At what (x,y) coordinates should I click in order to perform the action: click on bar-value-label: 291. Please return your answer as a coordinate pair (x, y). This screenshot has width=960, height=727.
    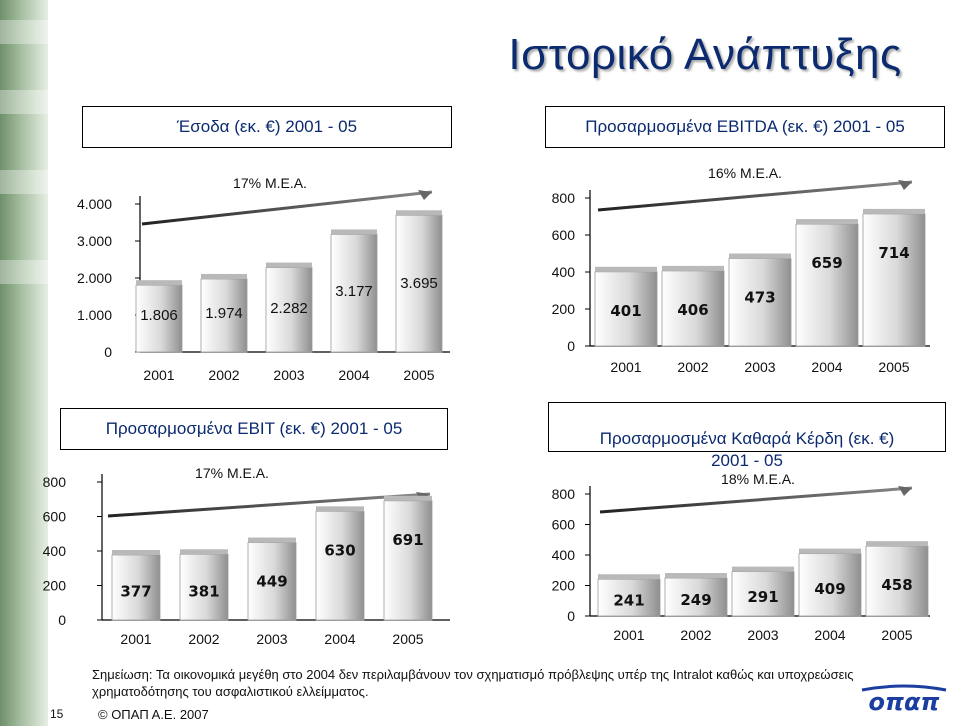
    Looking at the image, I should click on (762, 597).